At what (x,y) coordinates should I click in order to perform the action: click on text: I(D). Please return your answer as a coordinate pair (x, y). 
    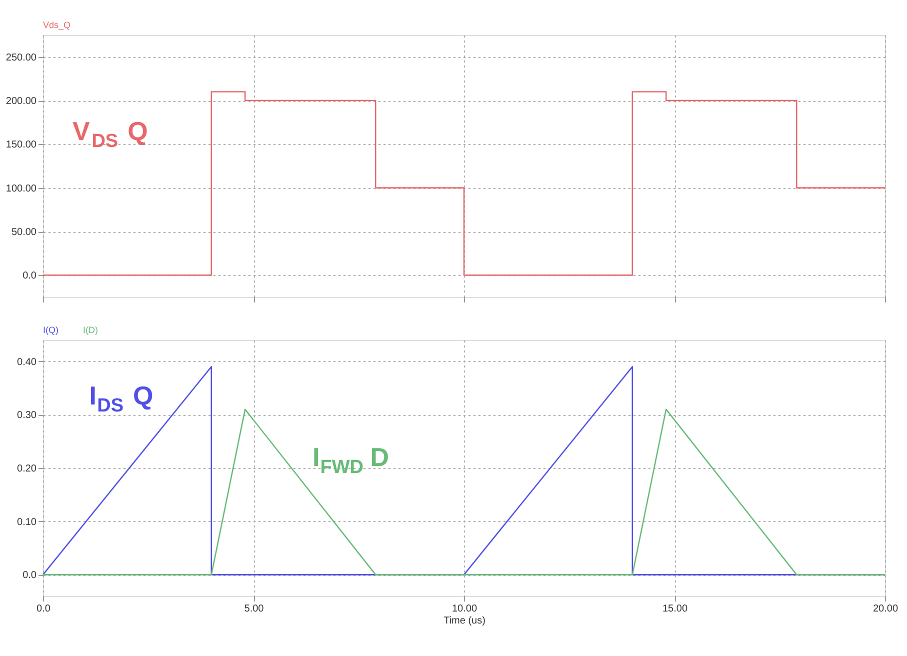
    Looking at the image, I should click on (90, 330).